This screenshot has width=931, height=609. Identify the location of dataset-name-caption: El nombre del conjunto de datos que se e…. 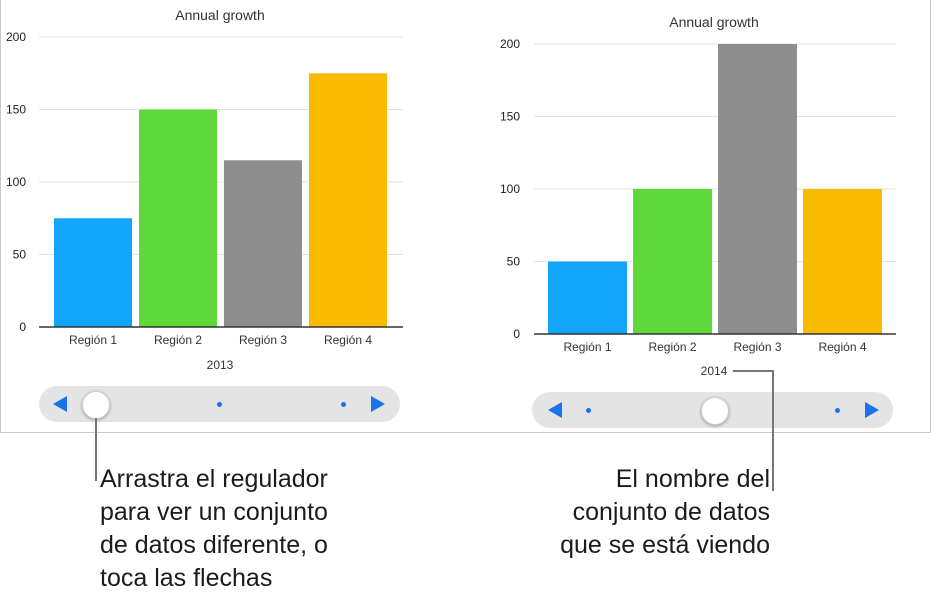
(665, 512).